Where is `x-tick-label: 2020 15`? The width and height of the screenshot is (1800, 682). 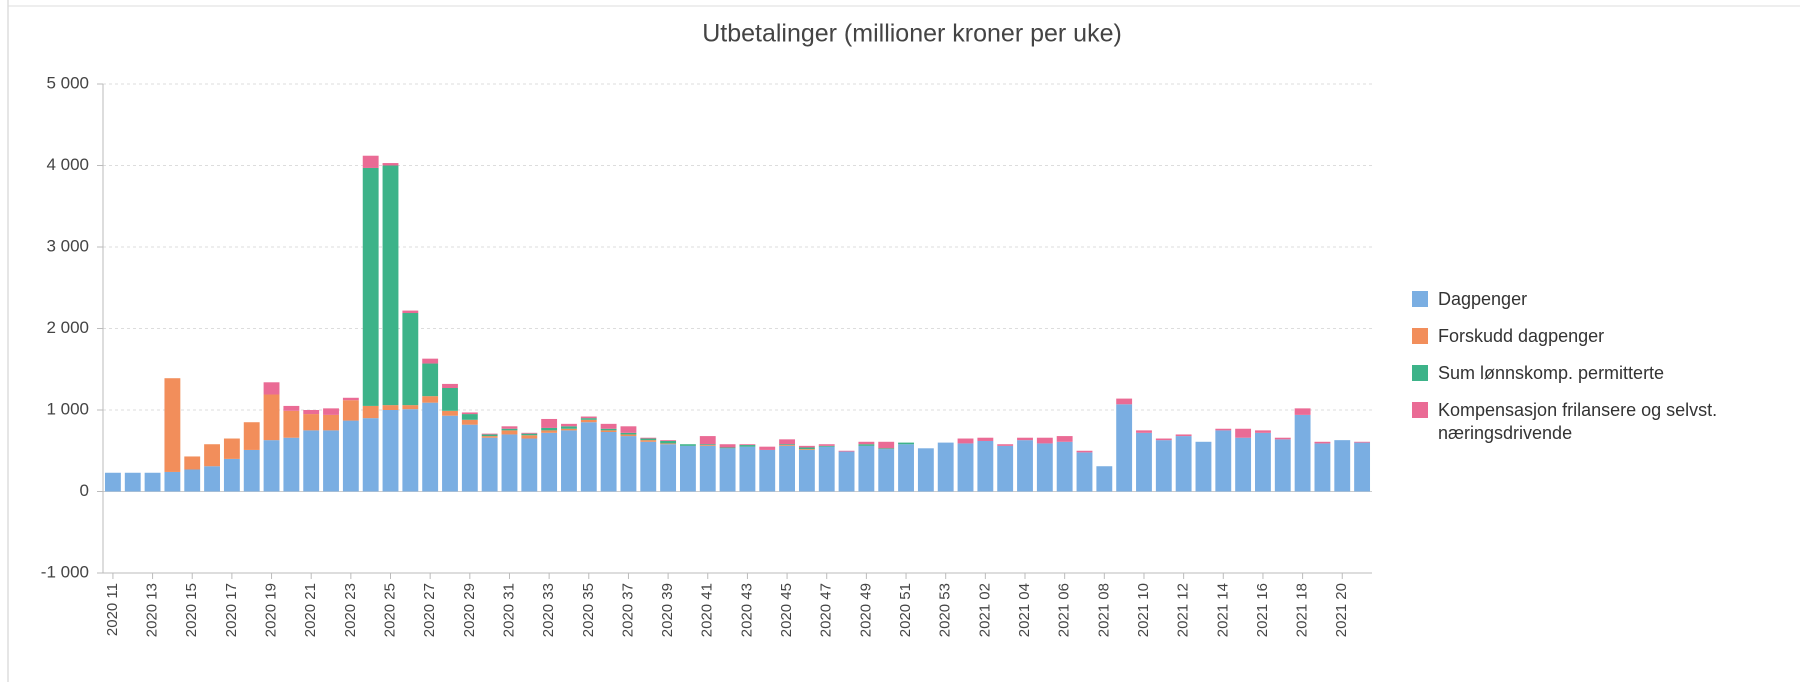
x-tick-label: 2020 15 is located at coordinates (191, 610).